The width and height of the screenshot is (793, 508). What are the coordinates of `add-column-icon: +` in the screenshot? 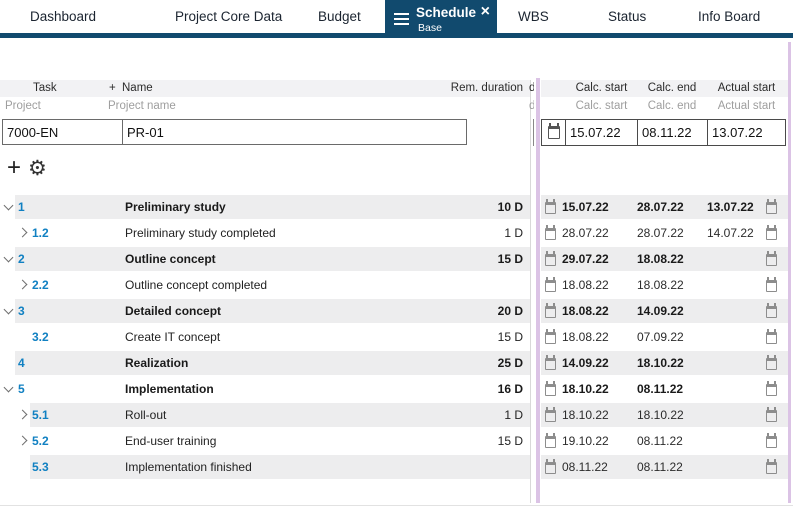 It's located at (112, 88).